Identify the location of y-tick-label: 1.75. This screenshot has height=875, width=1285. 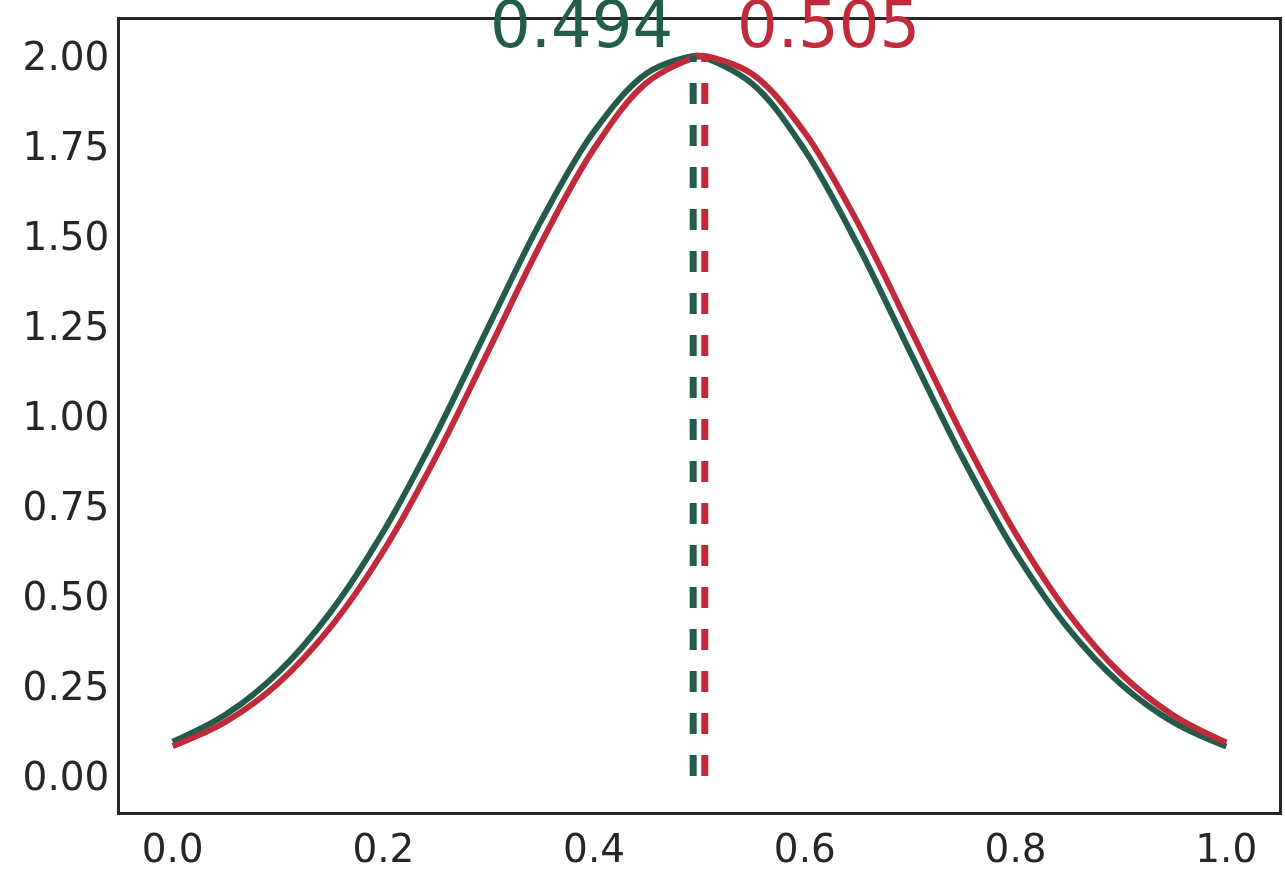
(66, 146).